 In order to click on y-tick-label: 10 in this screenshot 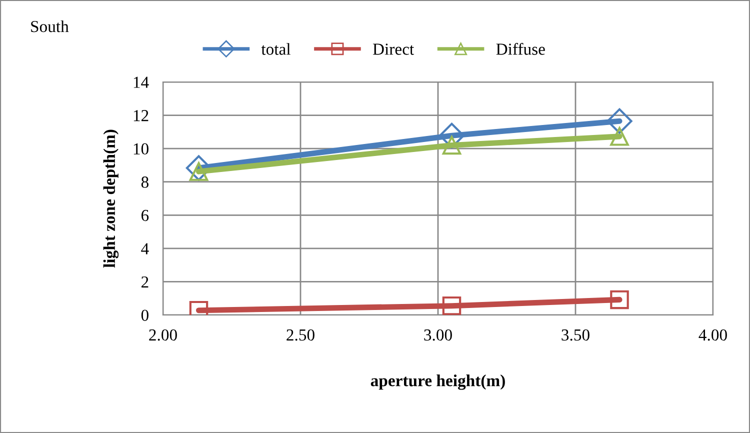, I will do `click(141, 149)`.